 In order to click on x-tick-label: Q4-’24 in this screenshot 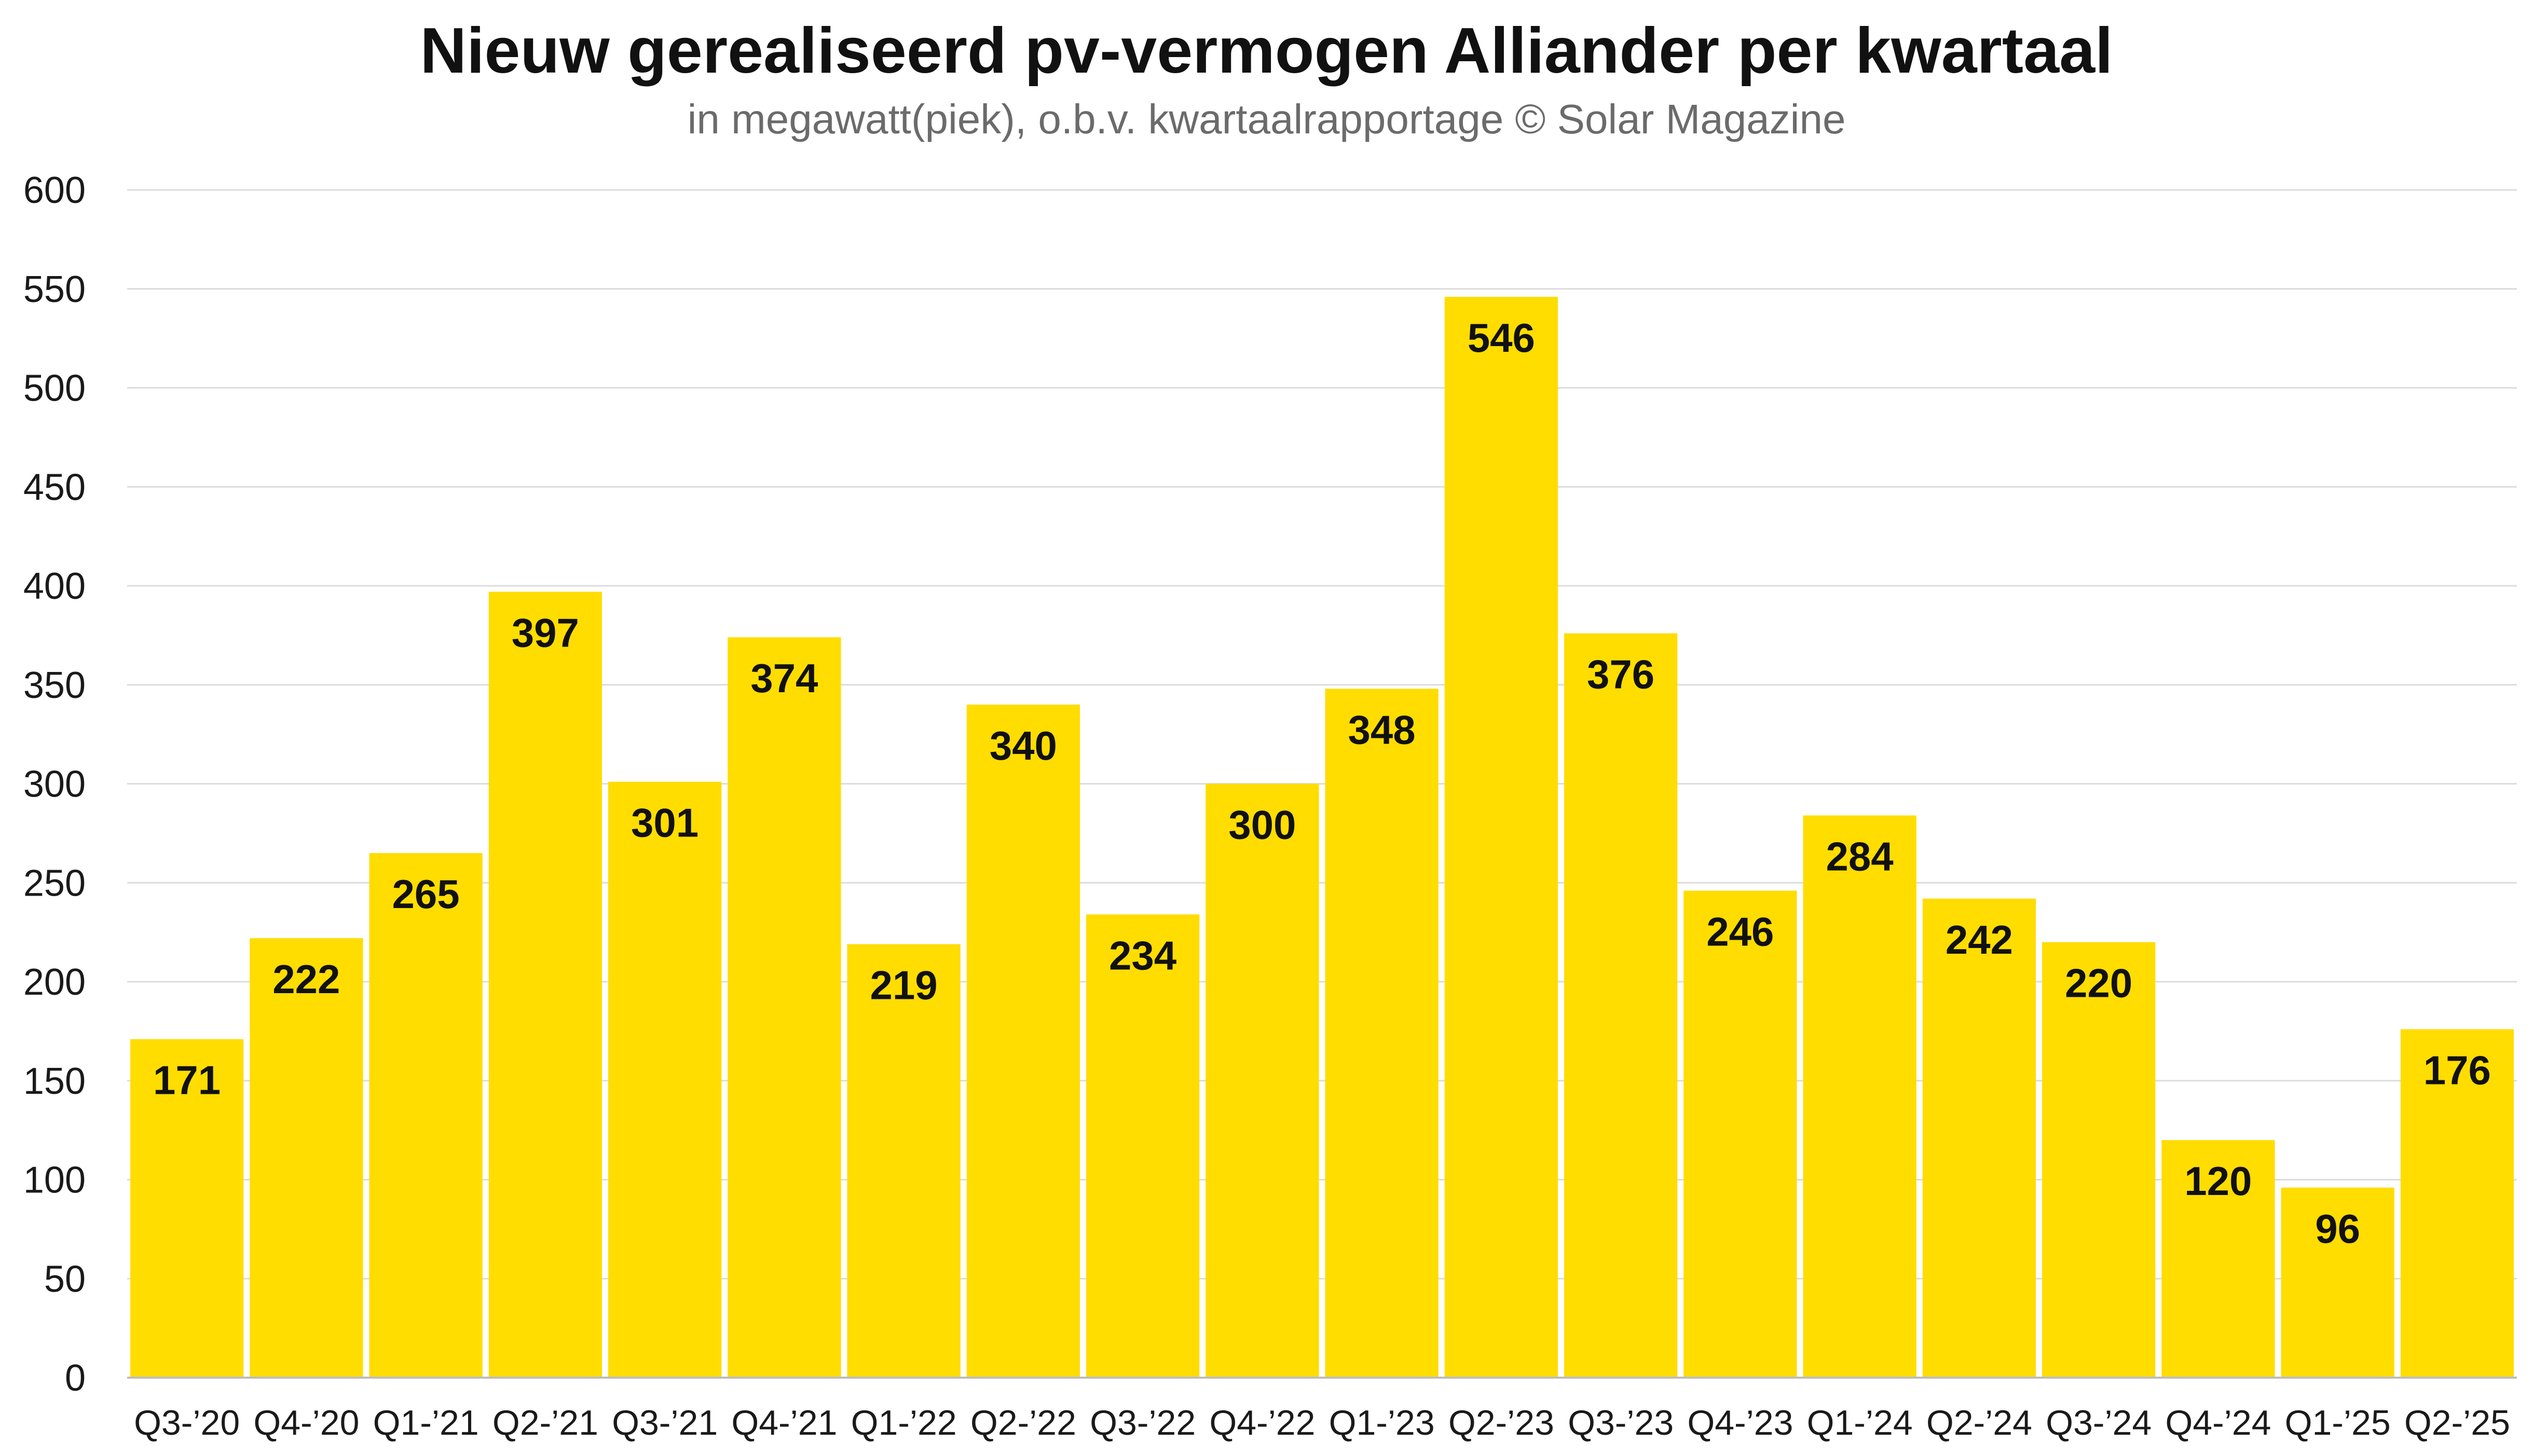, I will do `click(2218, 1423)`.